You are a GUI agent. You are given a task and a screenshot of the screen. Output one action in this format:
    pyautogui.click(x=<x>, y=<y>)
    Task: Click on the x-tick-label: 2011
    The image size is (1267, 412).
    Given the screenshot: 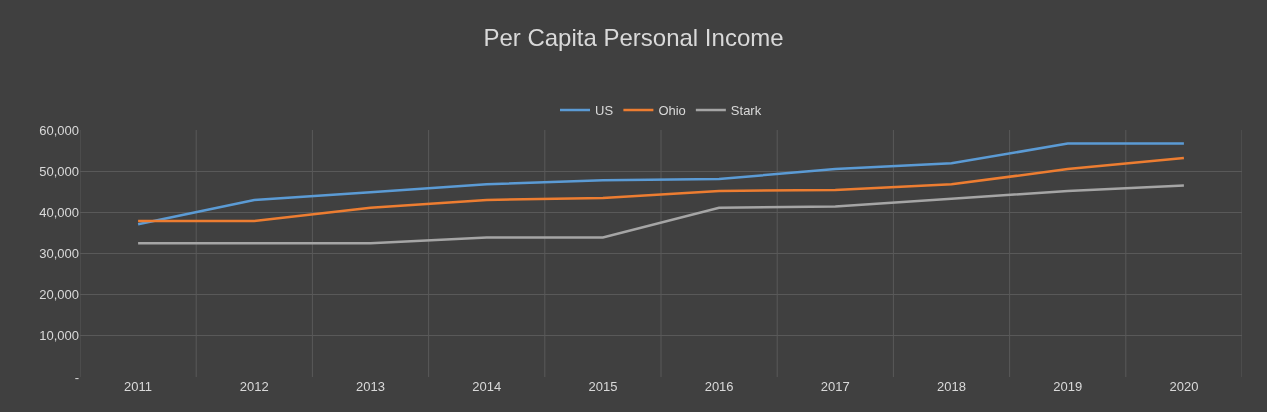 What is the action you would take?
    pyautogui.click(x=138, y=386)
    